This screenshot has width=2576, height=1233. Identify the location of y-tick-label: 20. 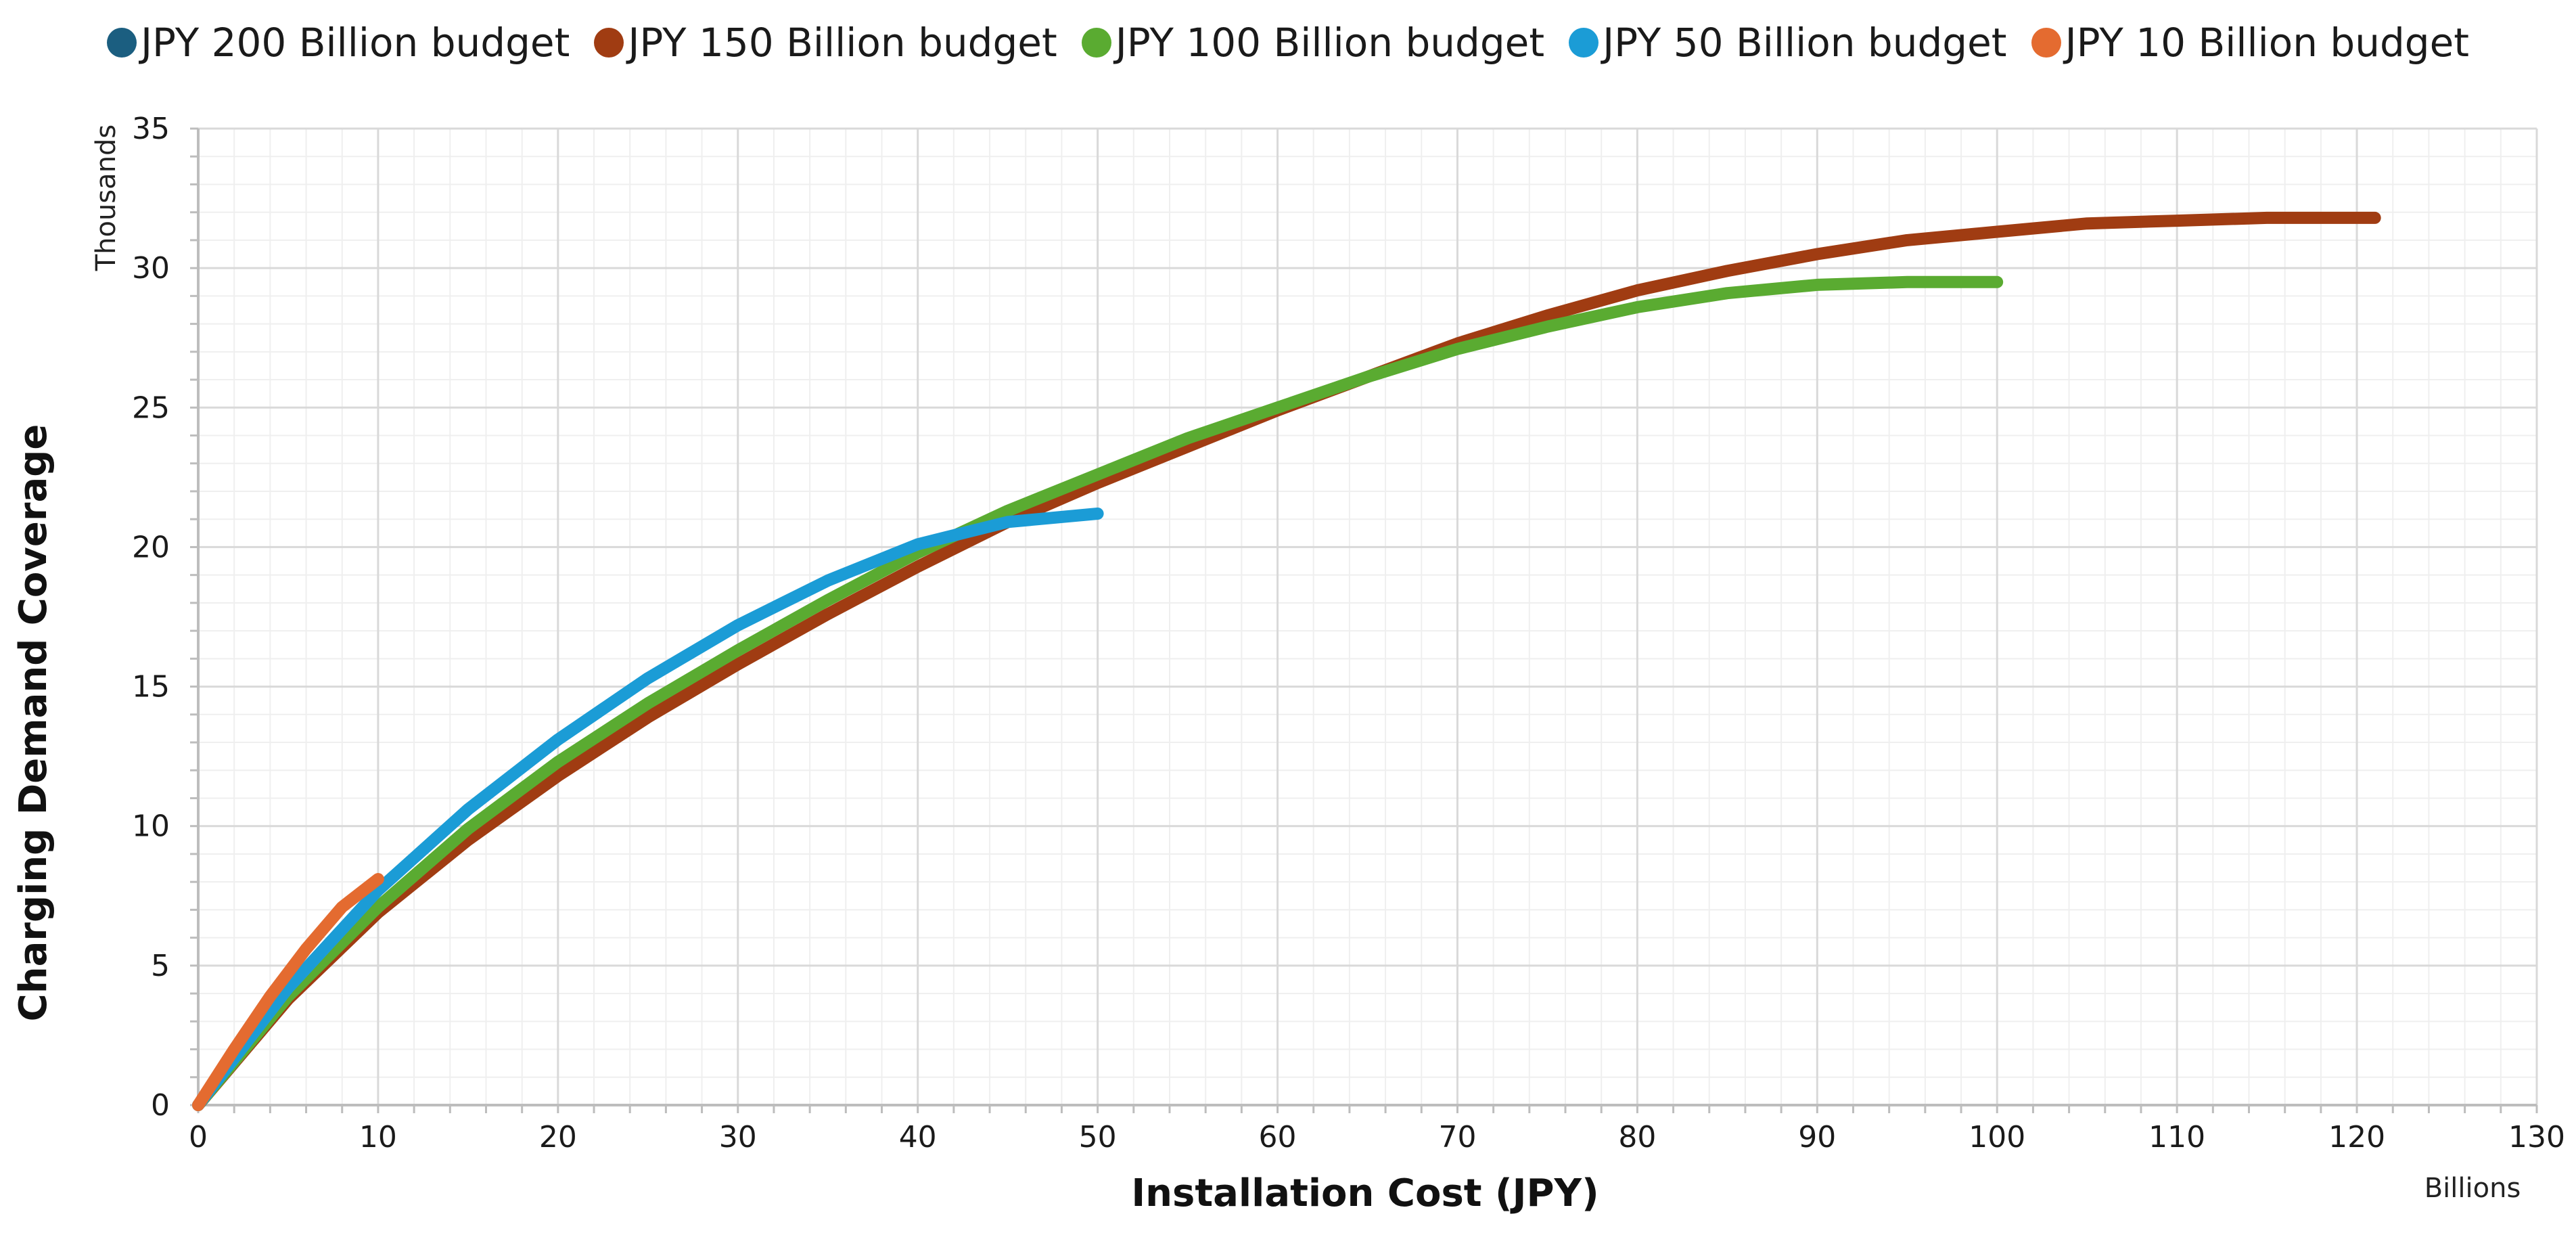
(151, 547).